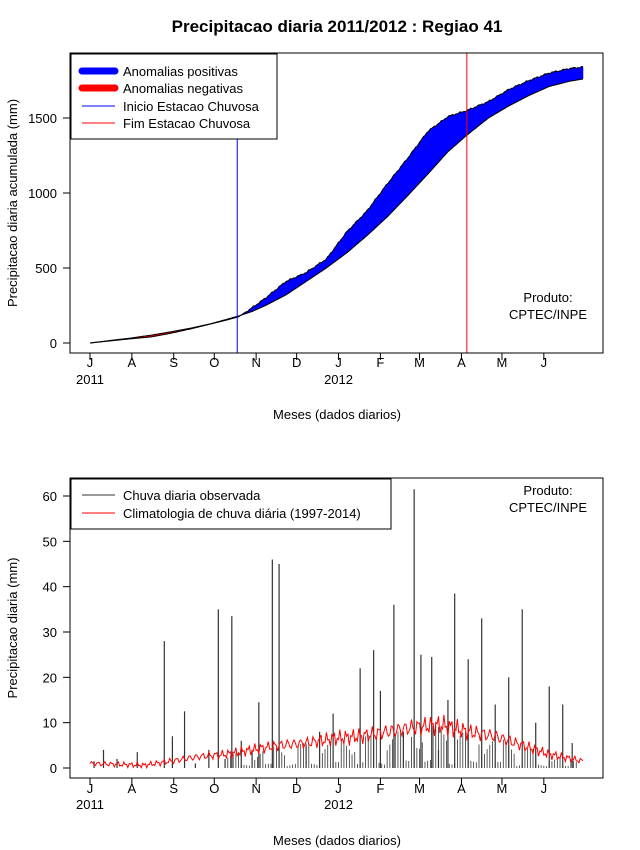 The image size is (640, 850). I want to click on plot1-ylabel: Precipitacao diaria acumulada (mm), so click(12, 203).